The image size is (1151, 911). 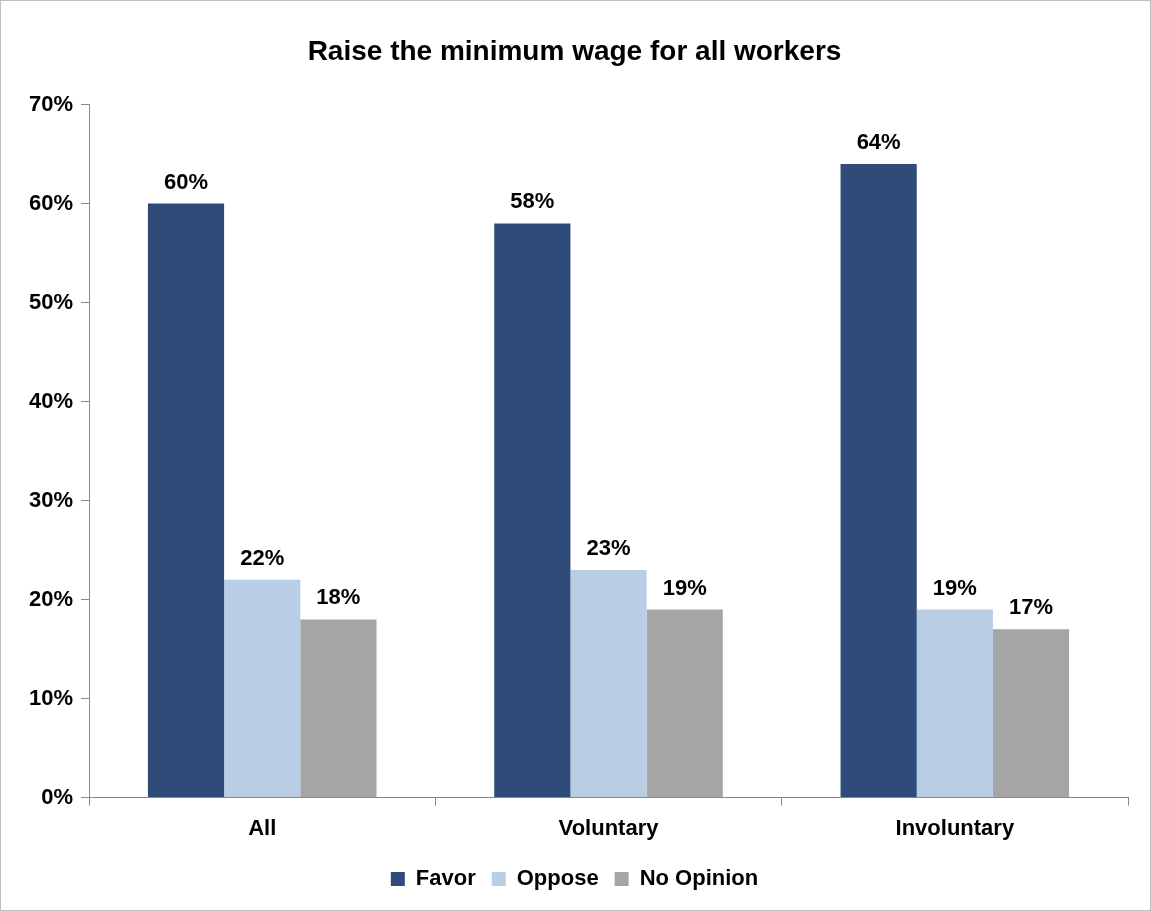 I want to click on data-label: 58%, so click(x=532, y=201).